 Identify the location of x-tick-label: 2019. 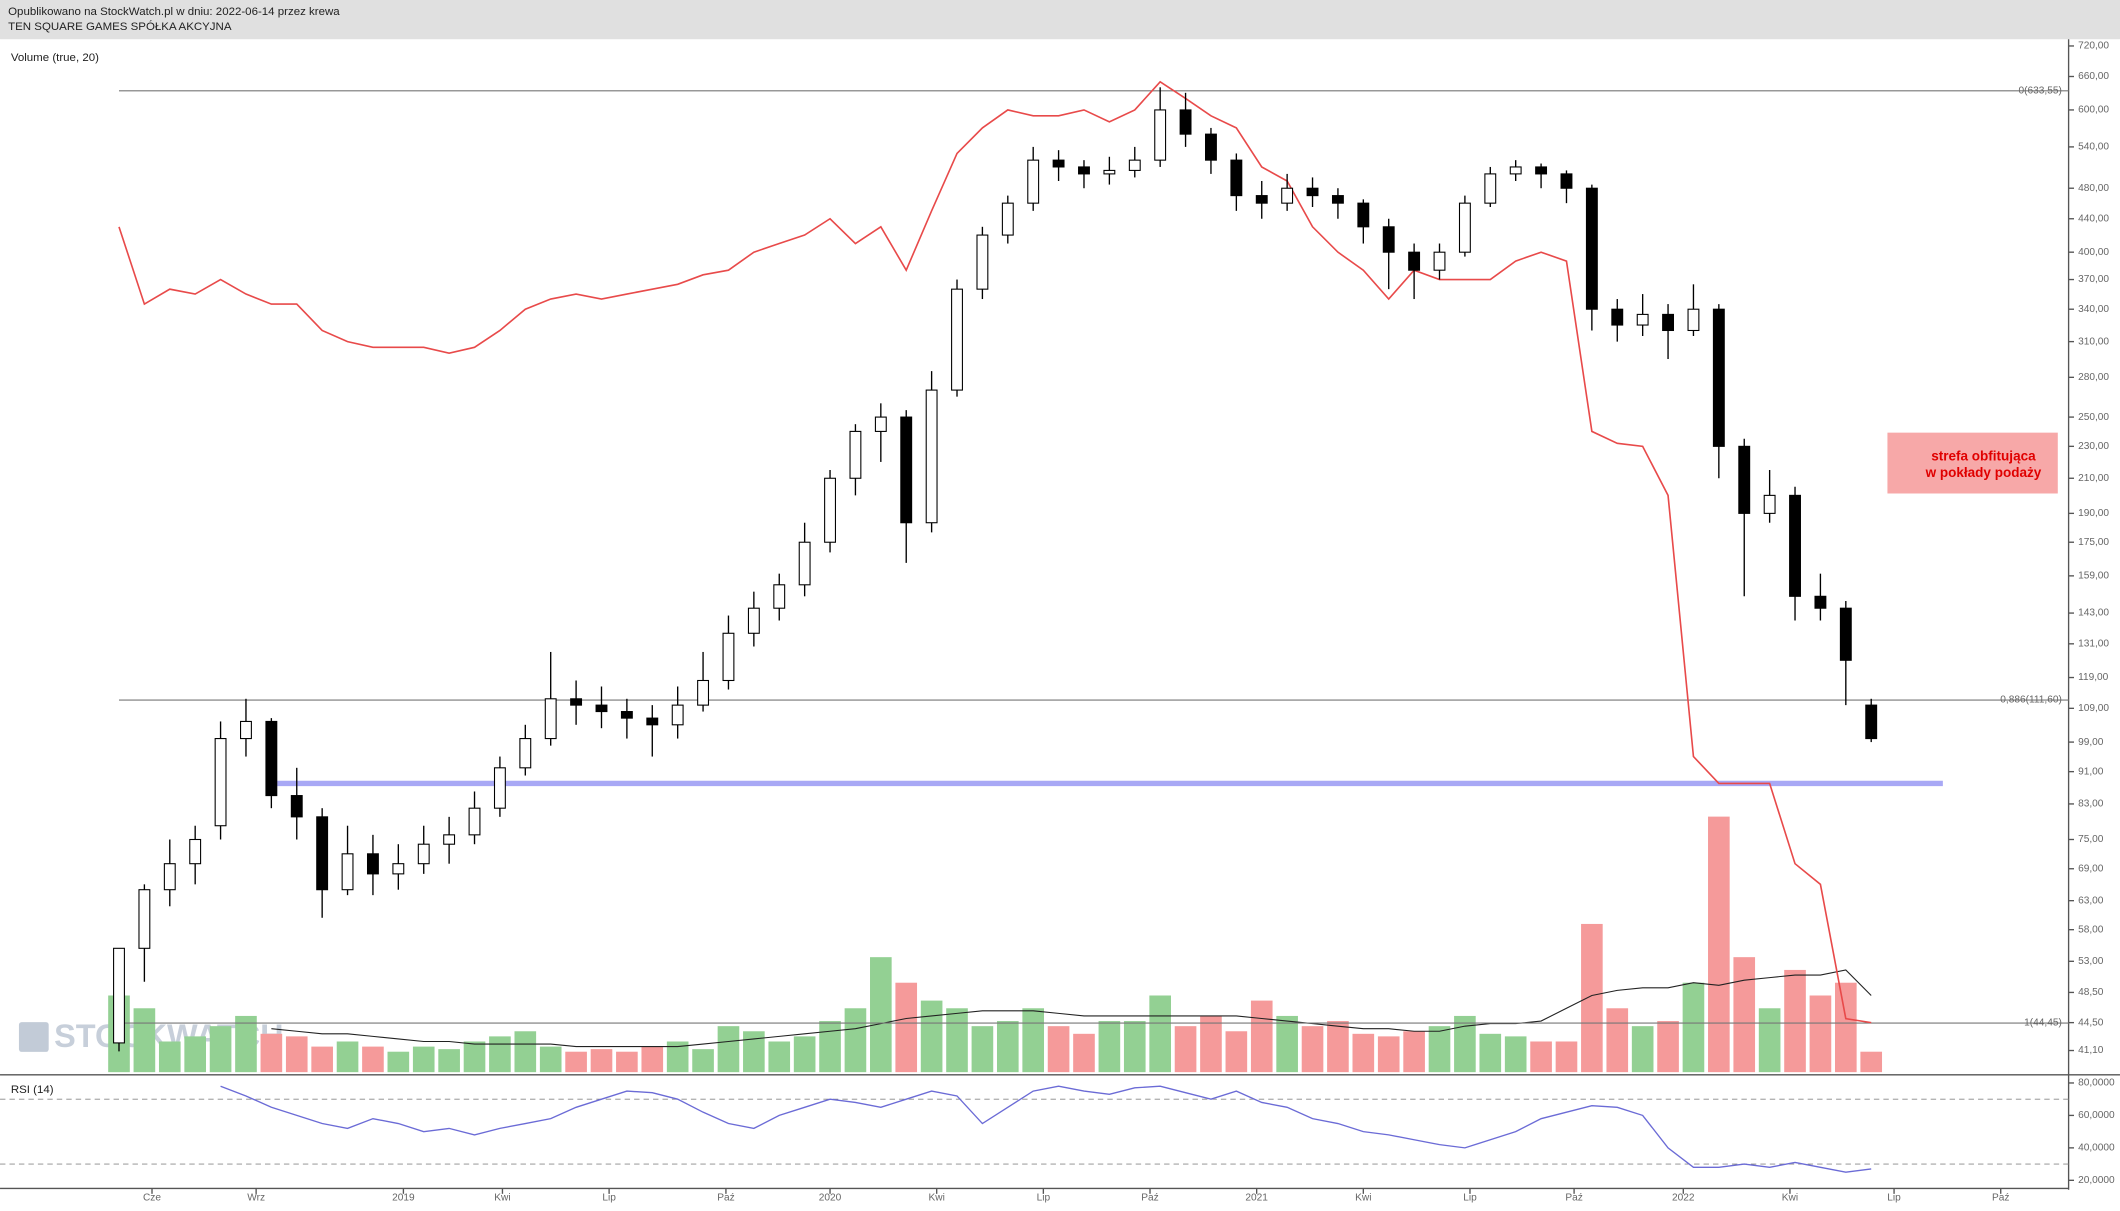
(403, 1198).